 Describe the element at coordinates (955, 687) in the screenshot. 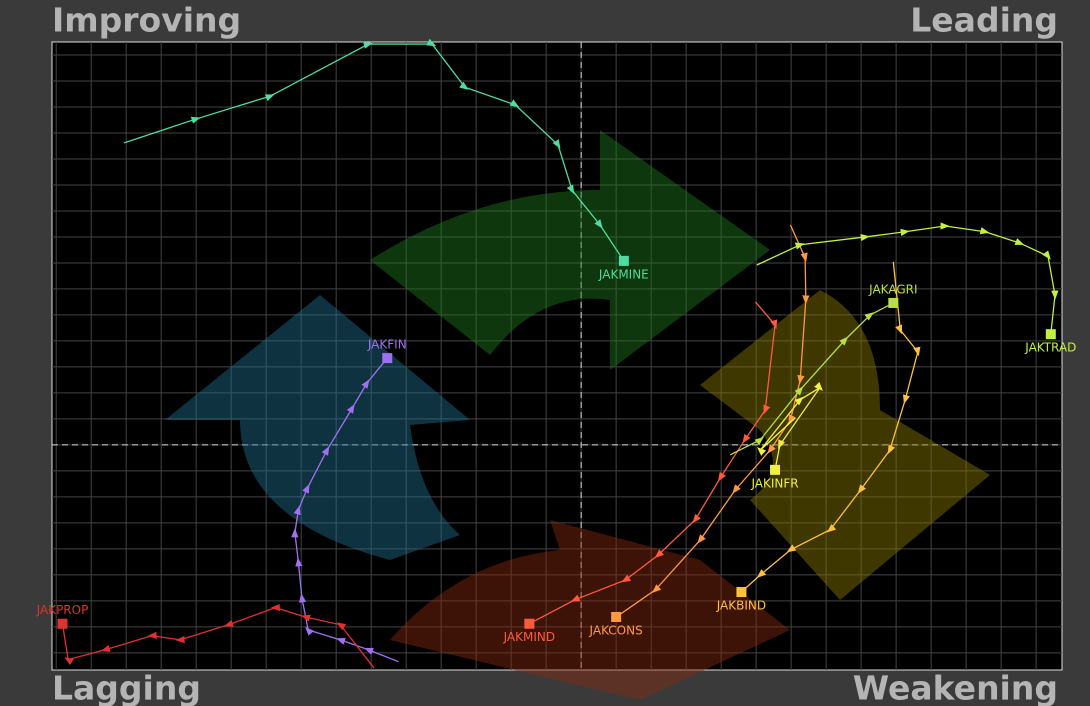

I see `quadrant-label: Weakening` at that location.